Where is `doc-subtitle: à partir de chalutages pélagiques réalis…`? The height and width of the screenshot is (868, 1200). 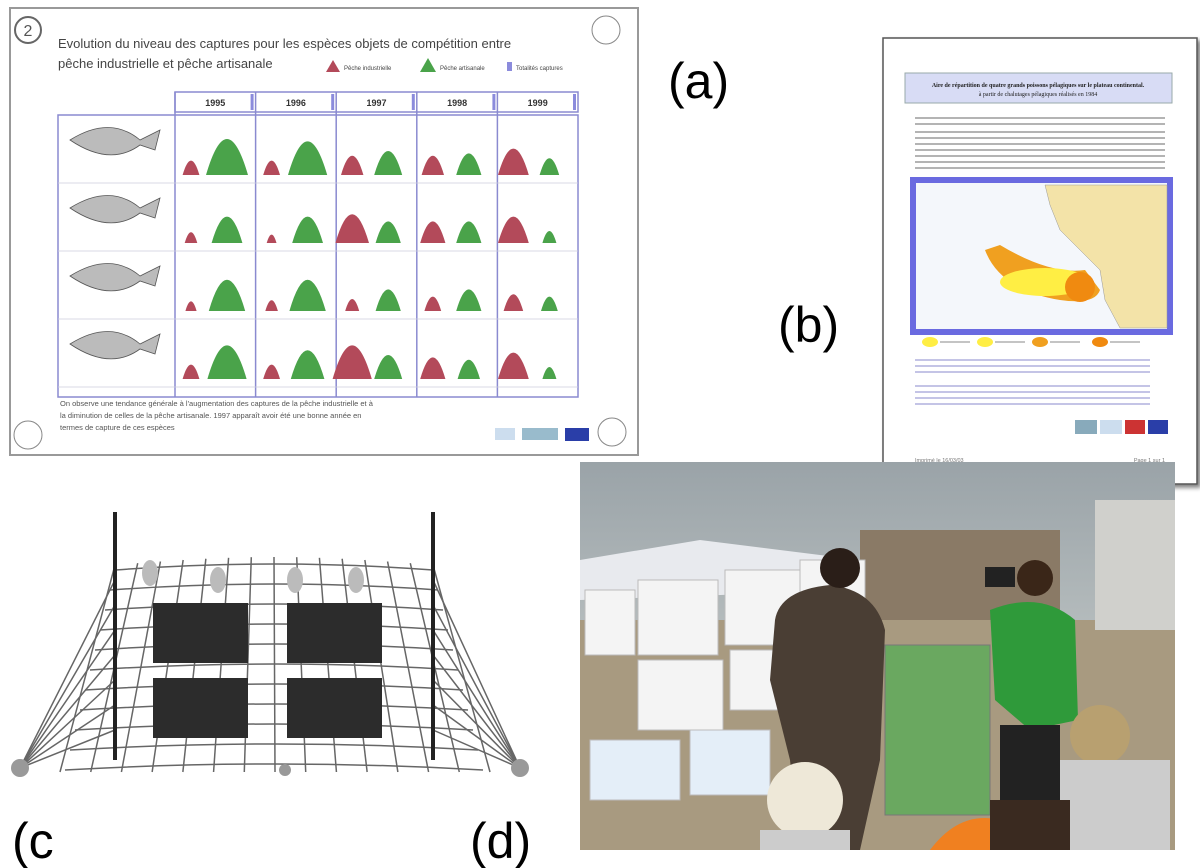 doc-subtitle: à partir de chalutages pélagiques réalis… is located at coordinates (1038, 95).